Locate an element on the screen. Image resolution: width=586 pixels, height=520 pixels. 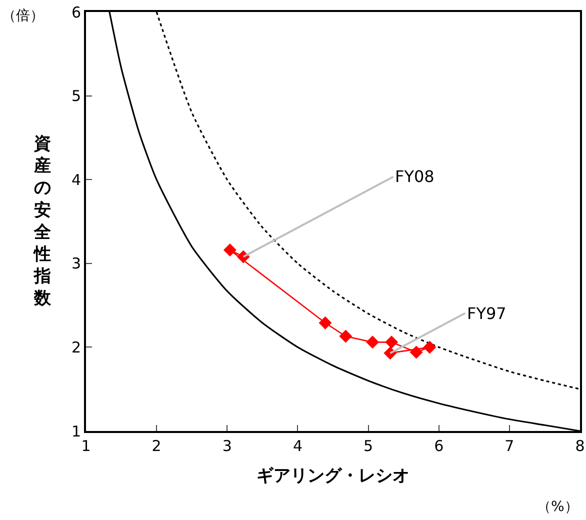
annotation: FY08 is located at coordinates (414, 176).